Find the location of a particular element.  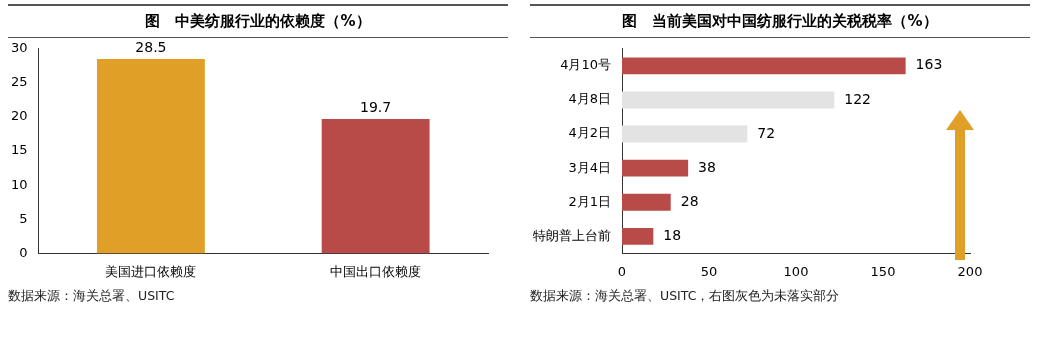

x-tick-label: 100 is located at coordinates (796, 271).